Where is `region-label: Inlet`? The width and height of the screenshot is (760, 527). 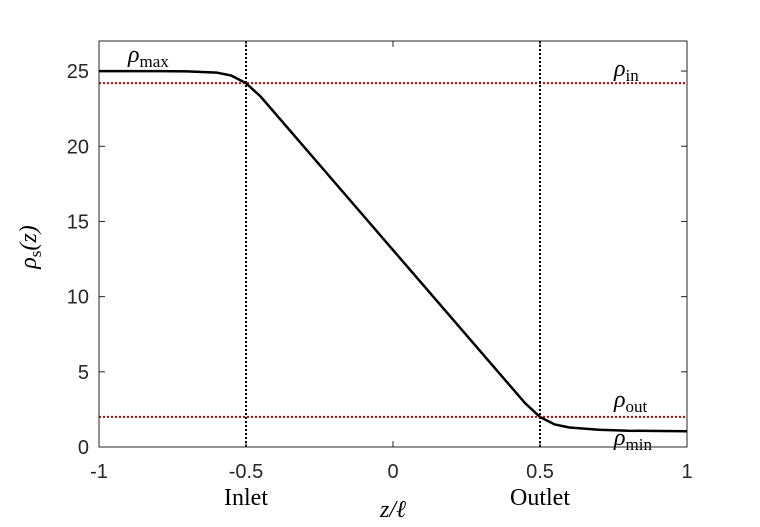
region-label: Inlet is located at coordinates (246, 498).